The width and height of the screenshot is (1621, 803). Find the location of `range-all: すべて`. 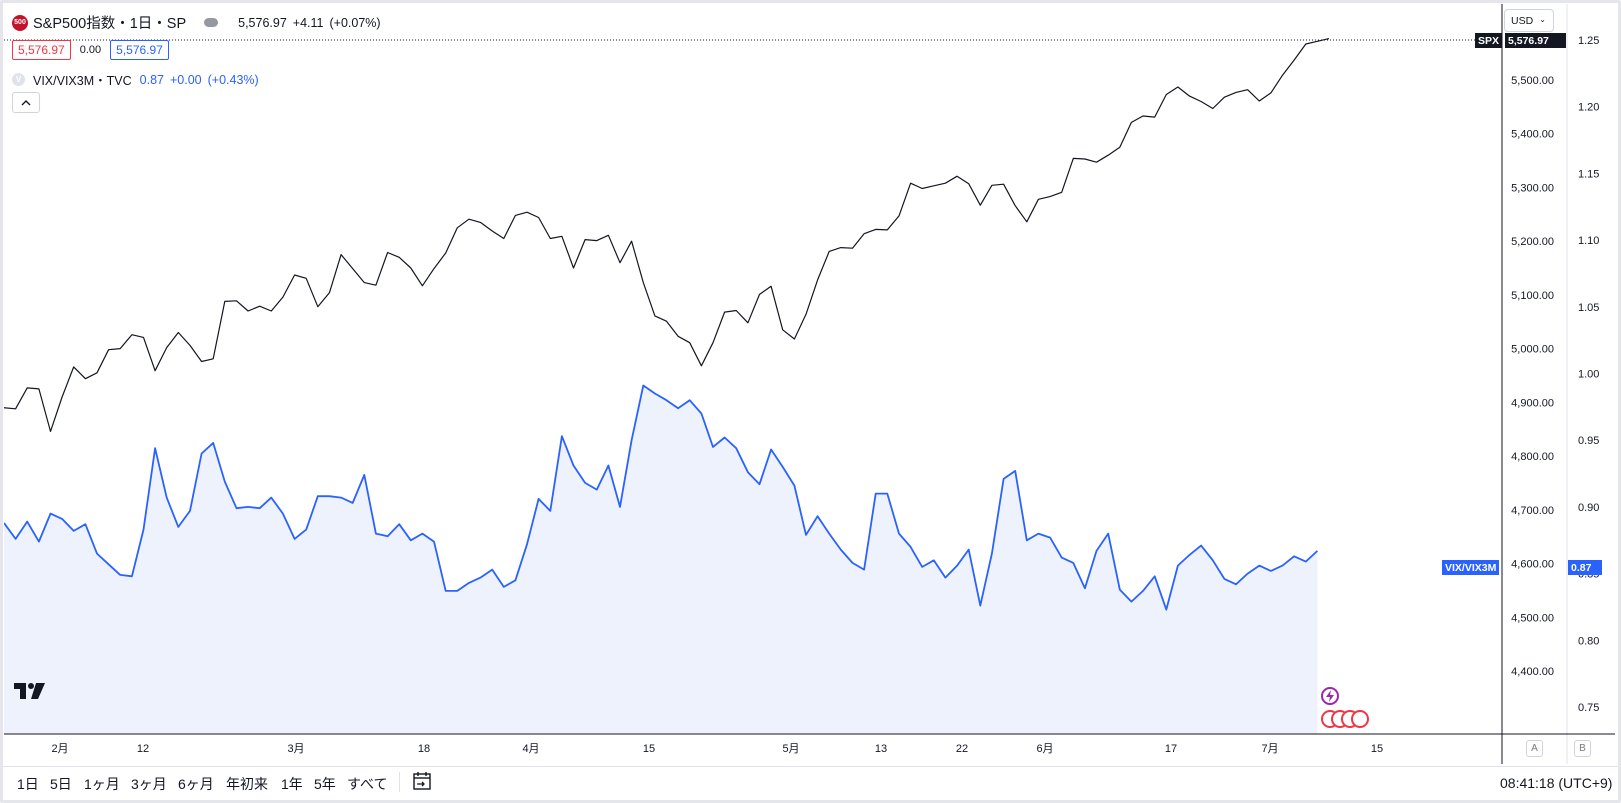

range-all: すべて is located at coordinates (367, 784).